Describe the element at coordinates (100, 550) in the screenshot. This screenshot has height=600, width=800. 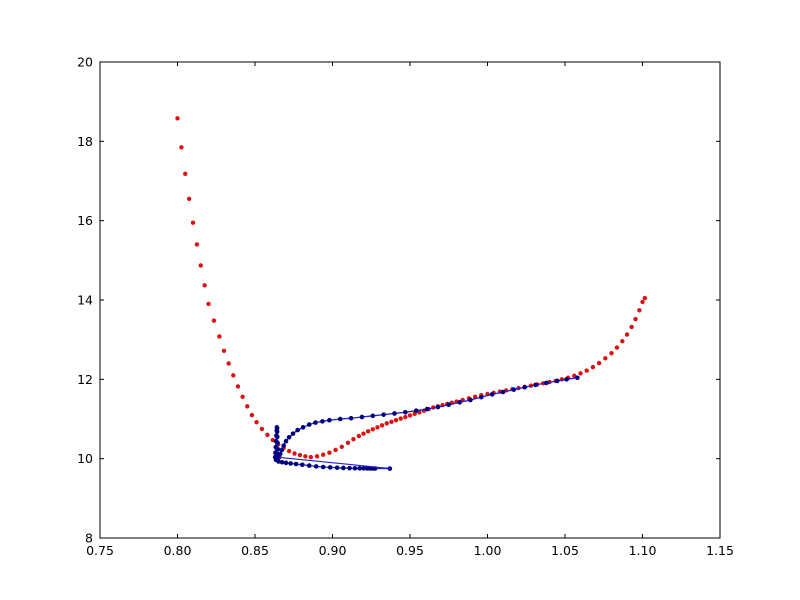
I see `x-tick-label: 0.75` at that location.